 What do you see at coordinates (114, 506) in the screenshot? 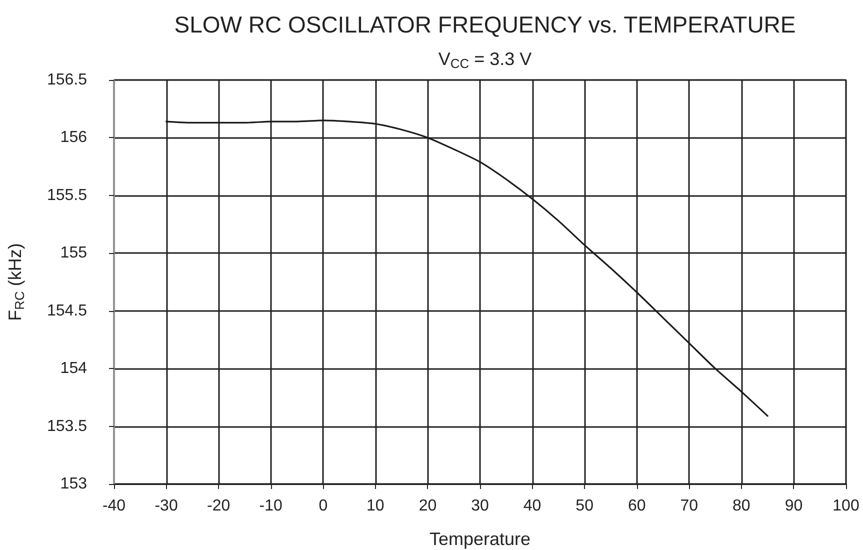
I see `x-tick-label: -40` at bounding box center [114, 506].